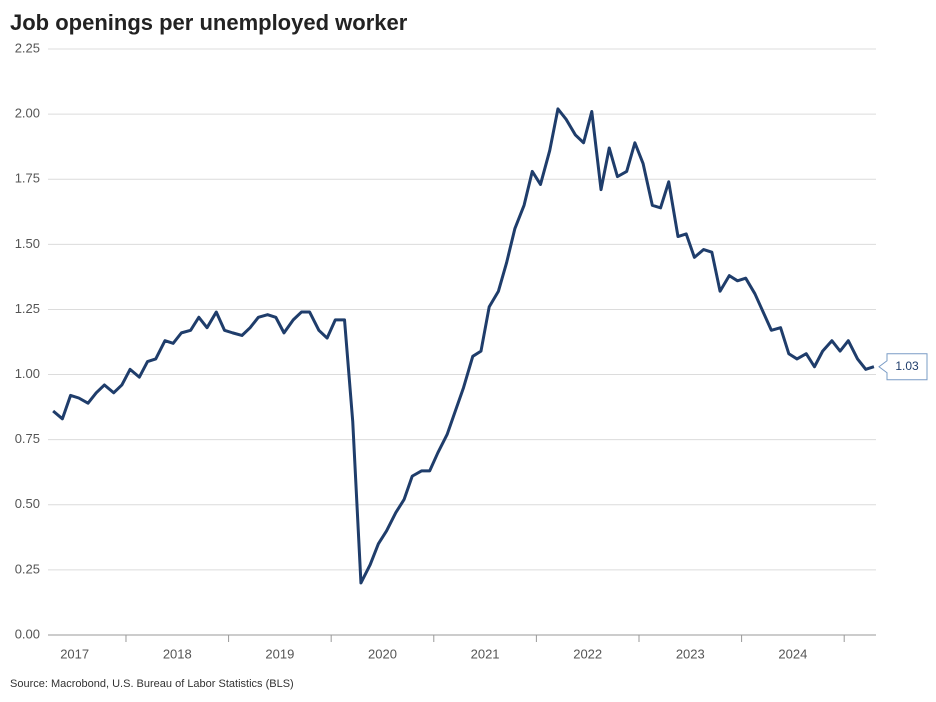  I want to click on x-tick-label: 2018, so click(177, 653).